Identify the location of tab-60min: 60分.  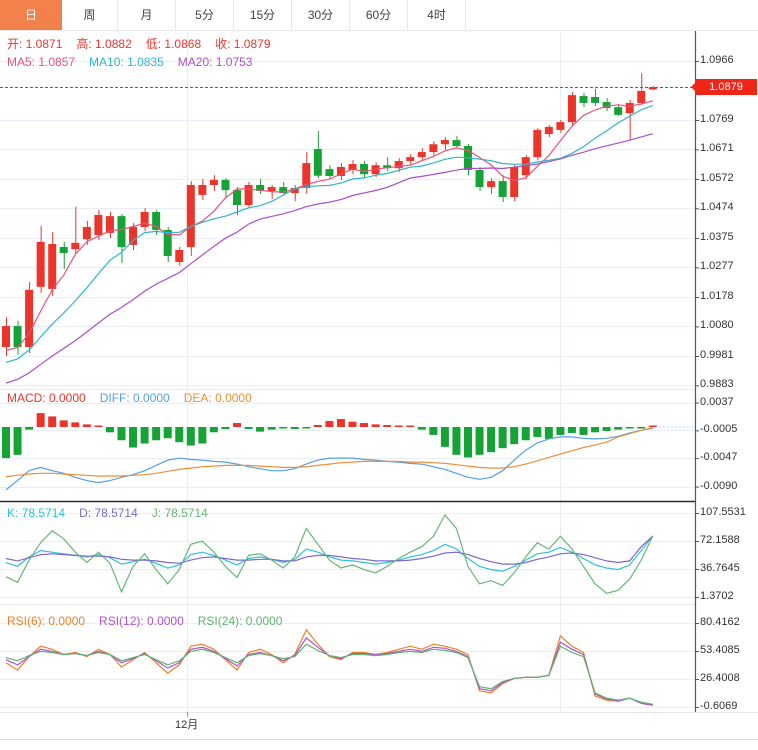
(379, 15).